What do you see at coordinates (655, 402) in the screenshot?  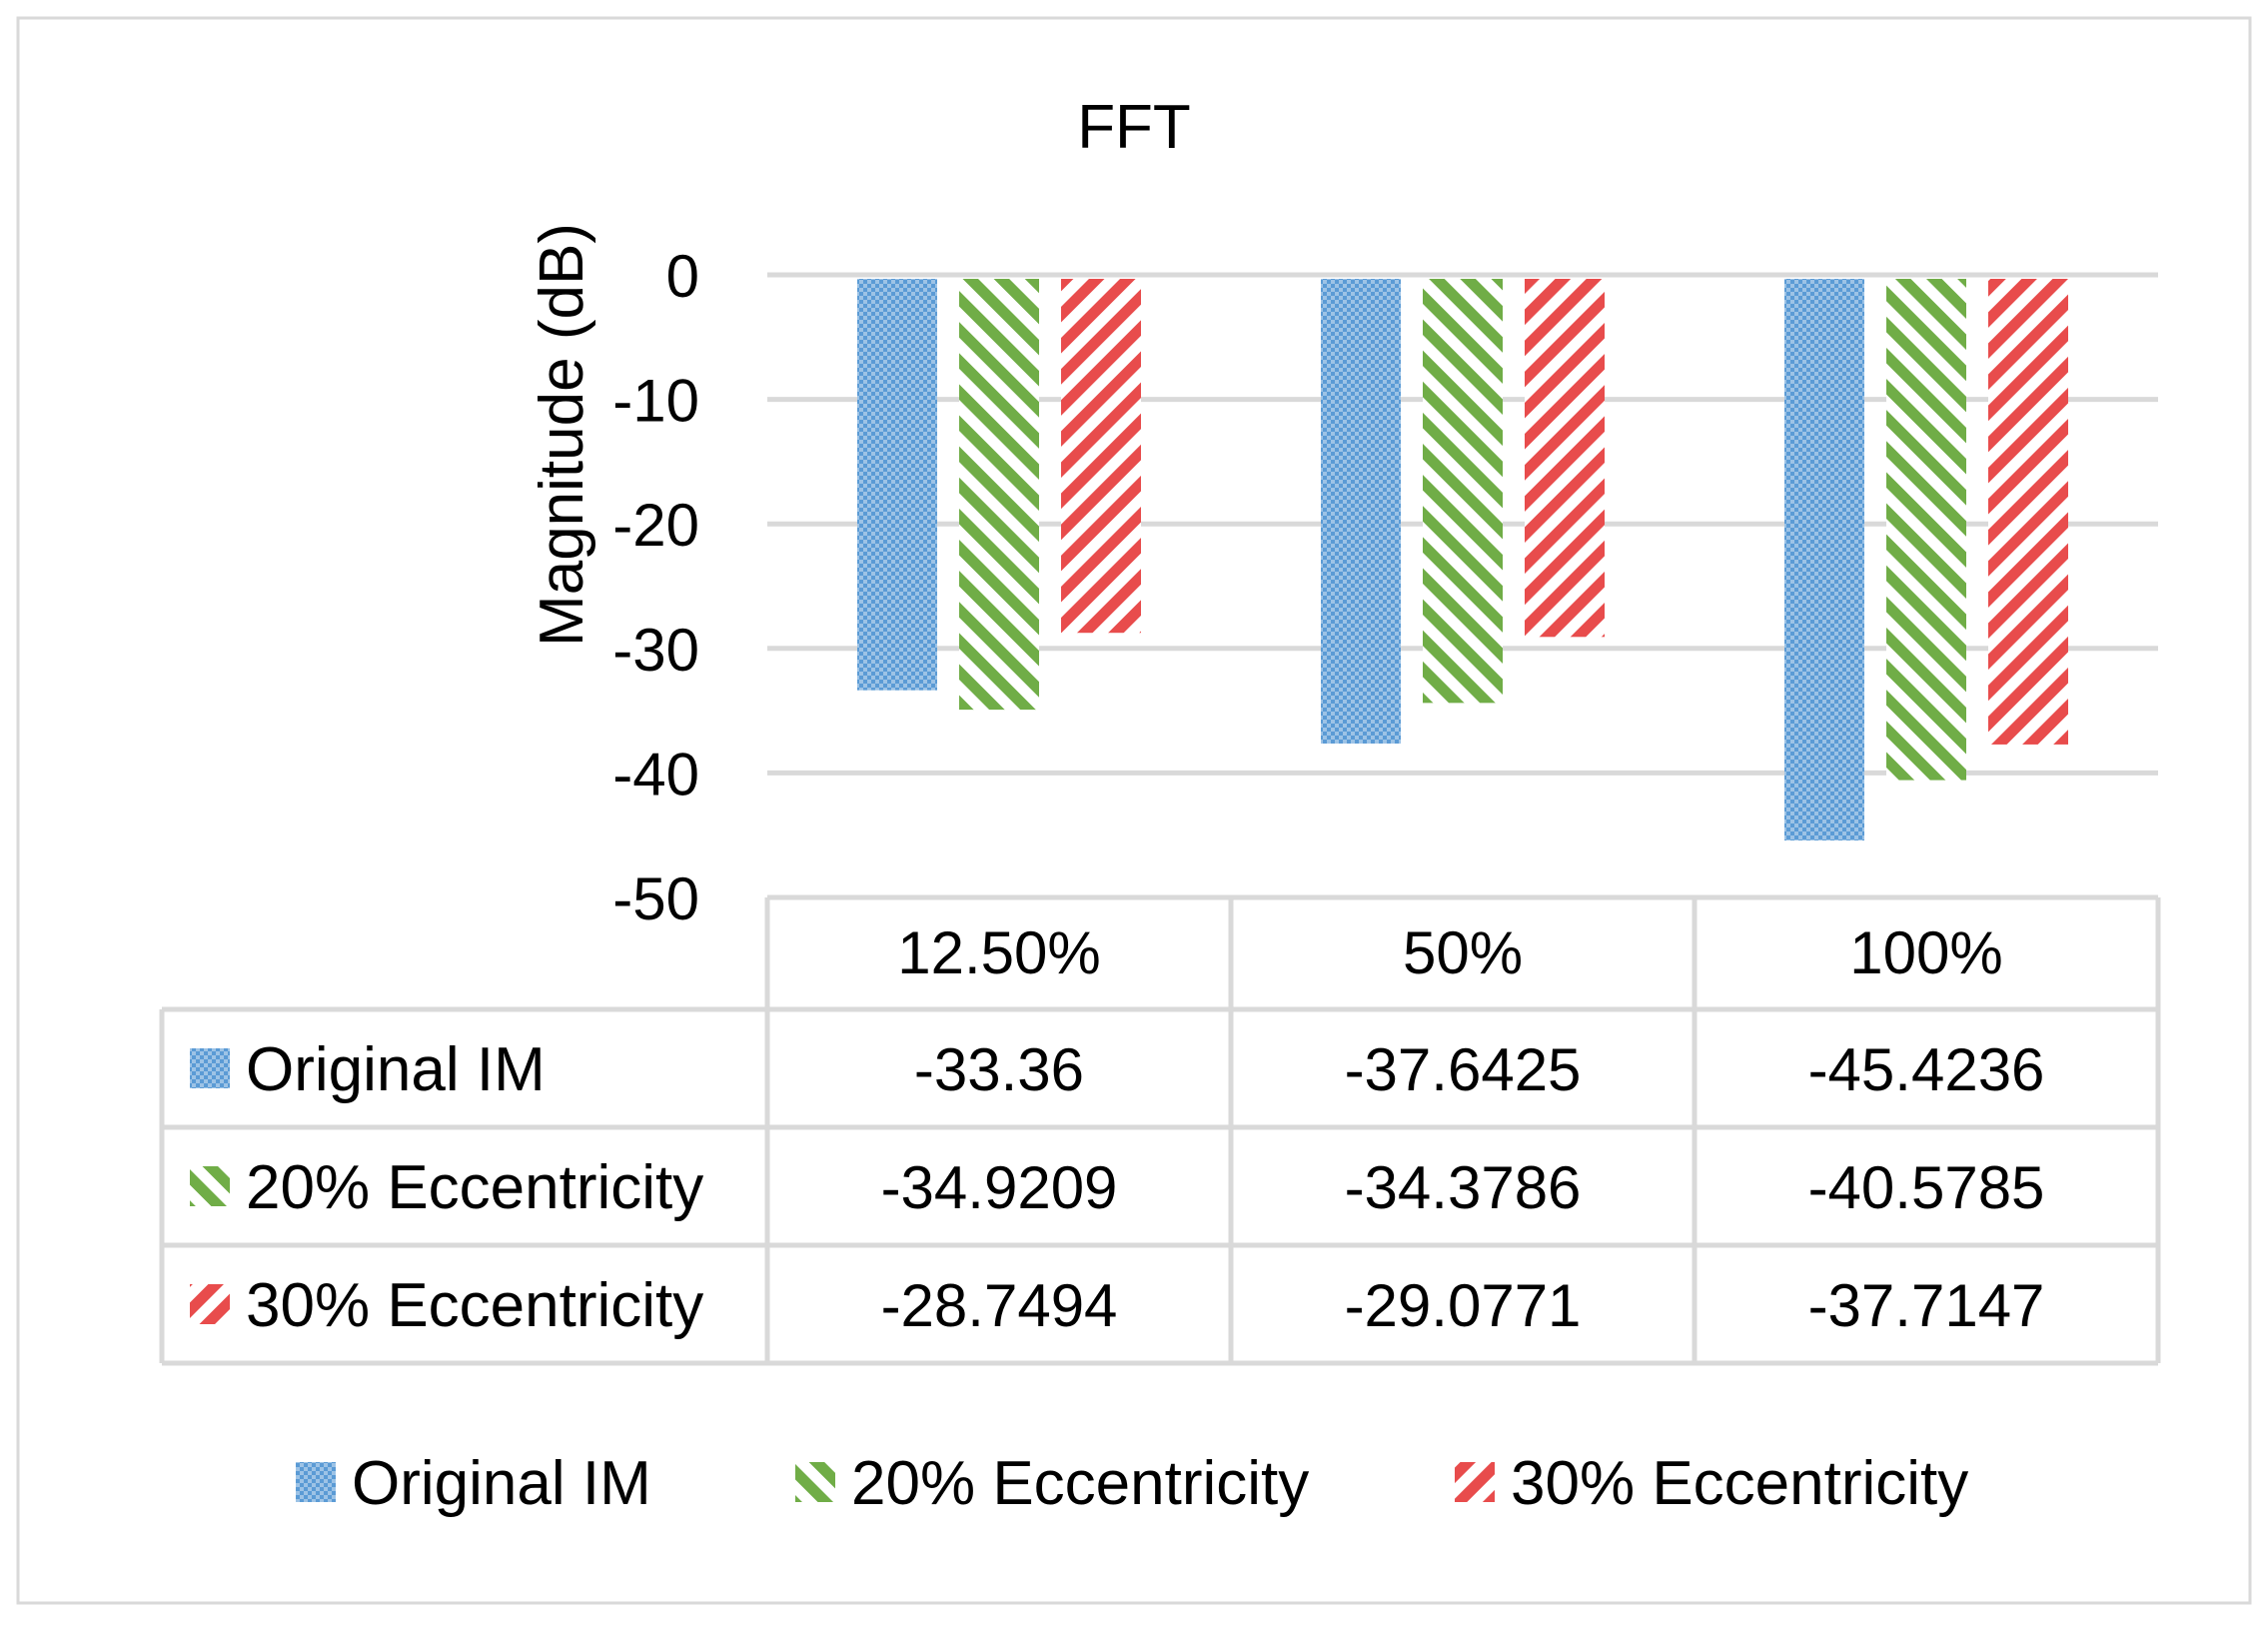 I see `y-tick-label: -10` at bounding box center [655, 402].